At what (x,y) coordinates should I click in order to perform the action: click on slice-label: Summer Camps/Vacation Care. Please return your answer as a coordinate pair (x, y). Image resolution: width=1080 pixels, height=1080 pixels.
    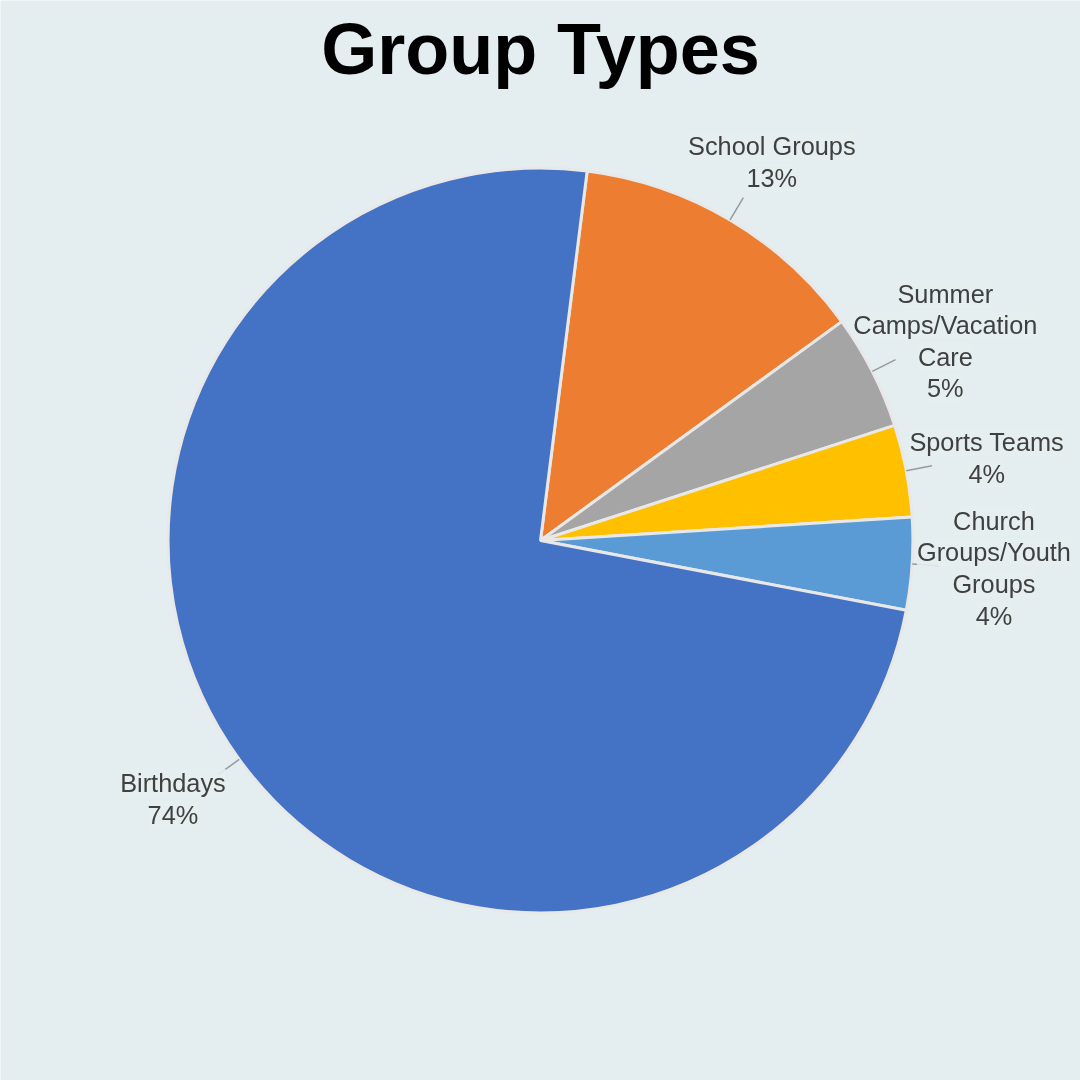
    Looking at the image, I should click on (945, 325).